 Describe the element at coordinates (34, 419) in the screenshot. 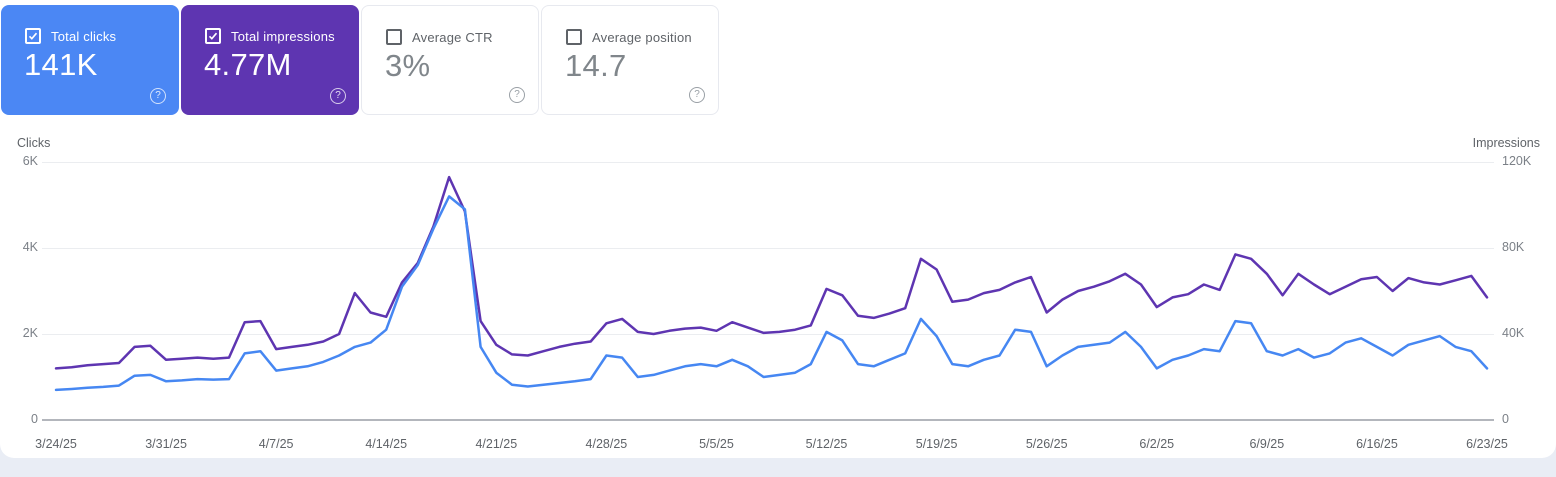

I see `clicks-tick-label: 0` at that location.